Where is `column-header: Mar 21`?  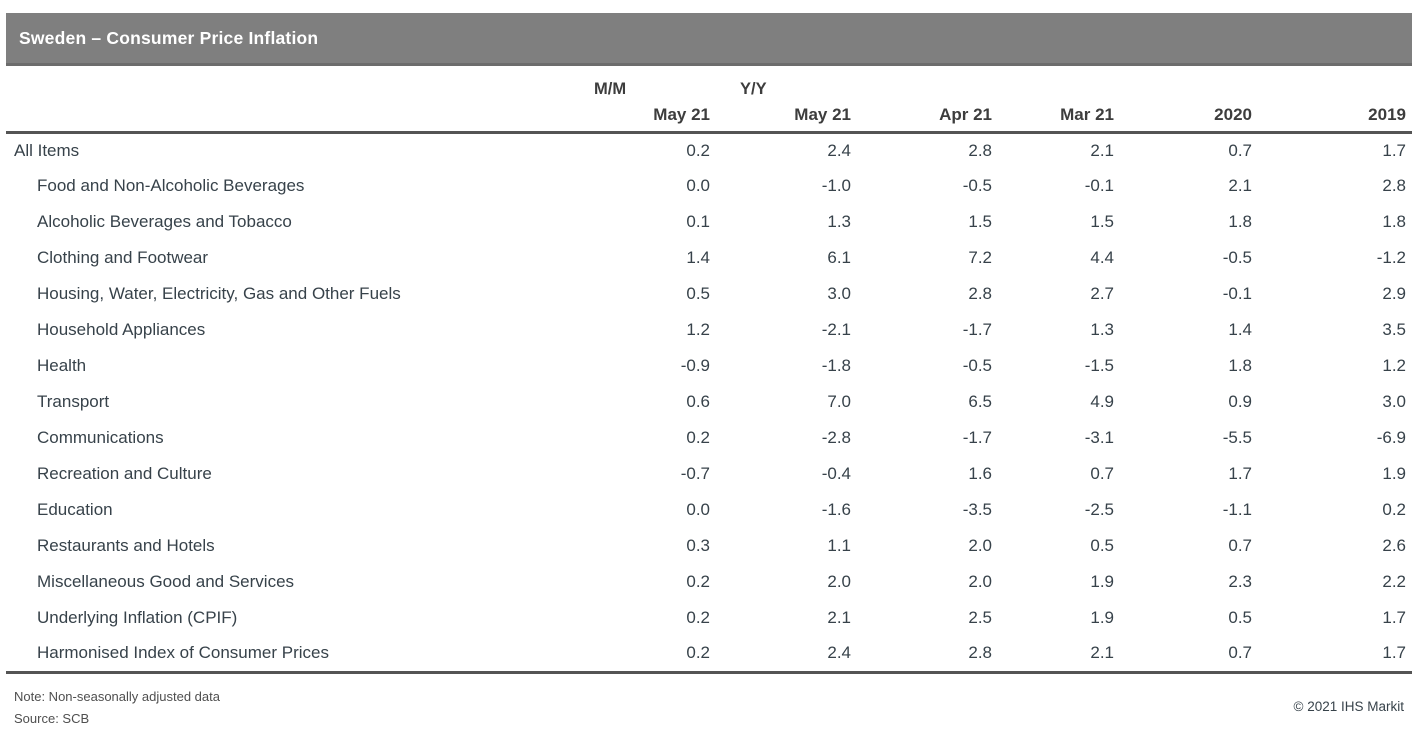
column-header: Mar 21 is located at coordinates (1059, 116).